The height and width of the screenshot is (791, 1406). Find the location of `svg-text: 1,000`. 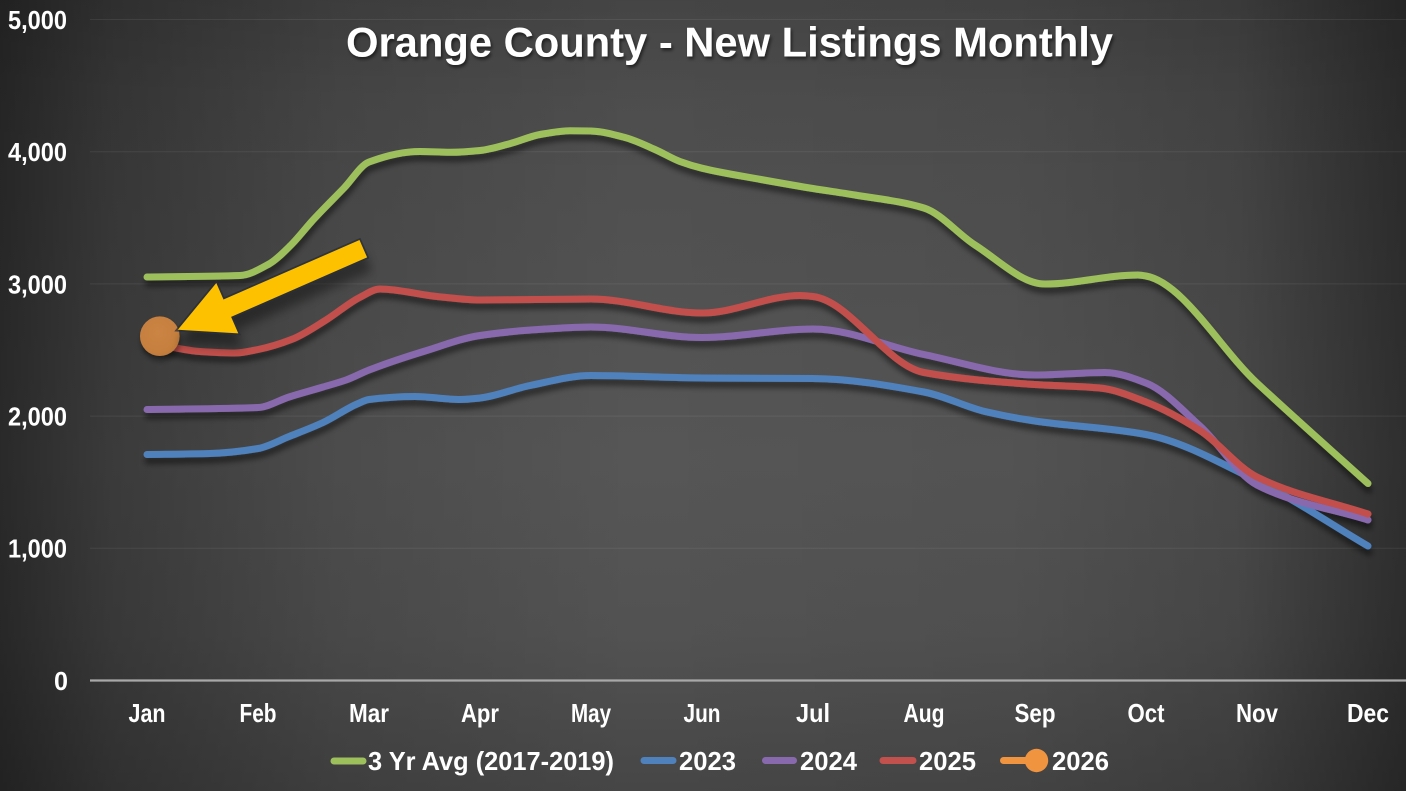

svg-text: 1,000 is located at coordinates (37, 549).